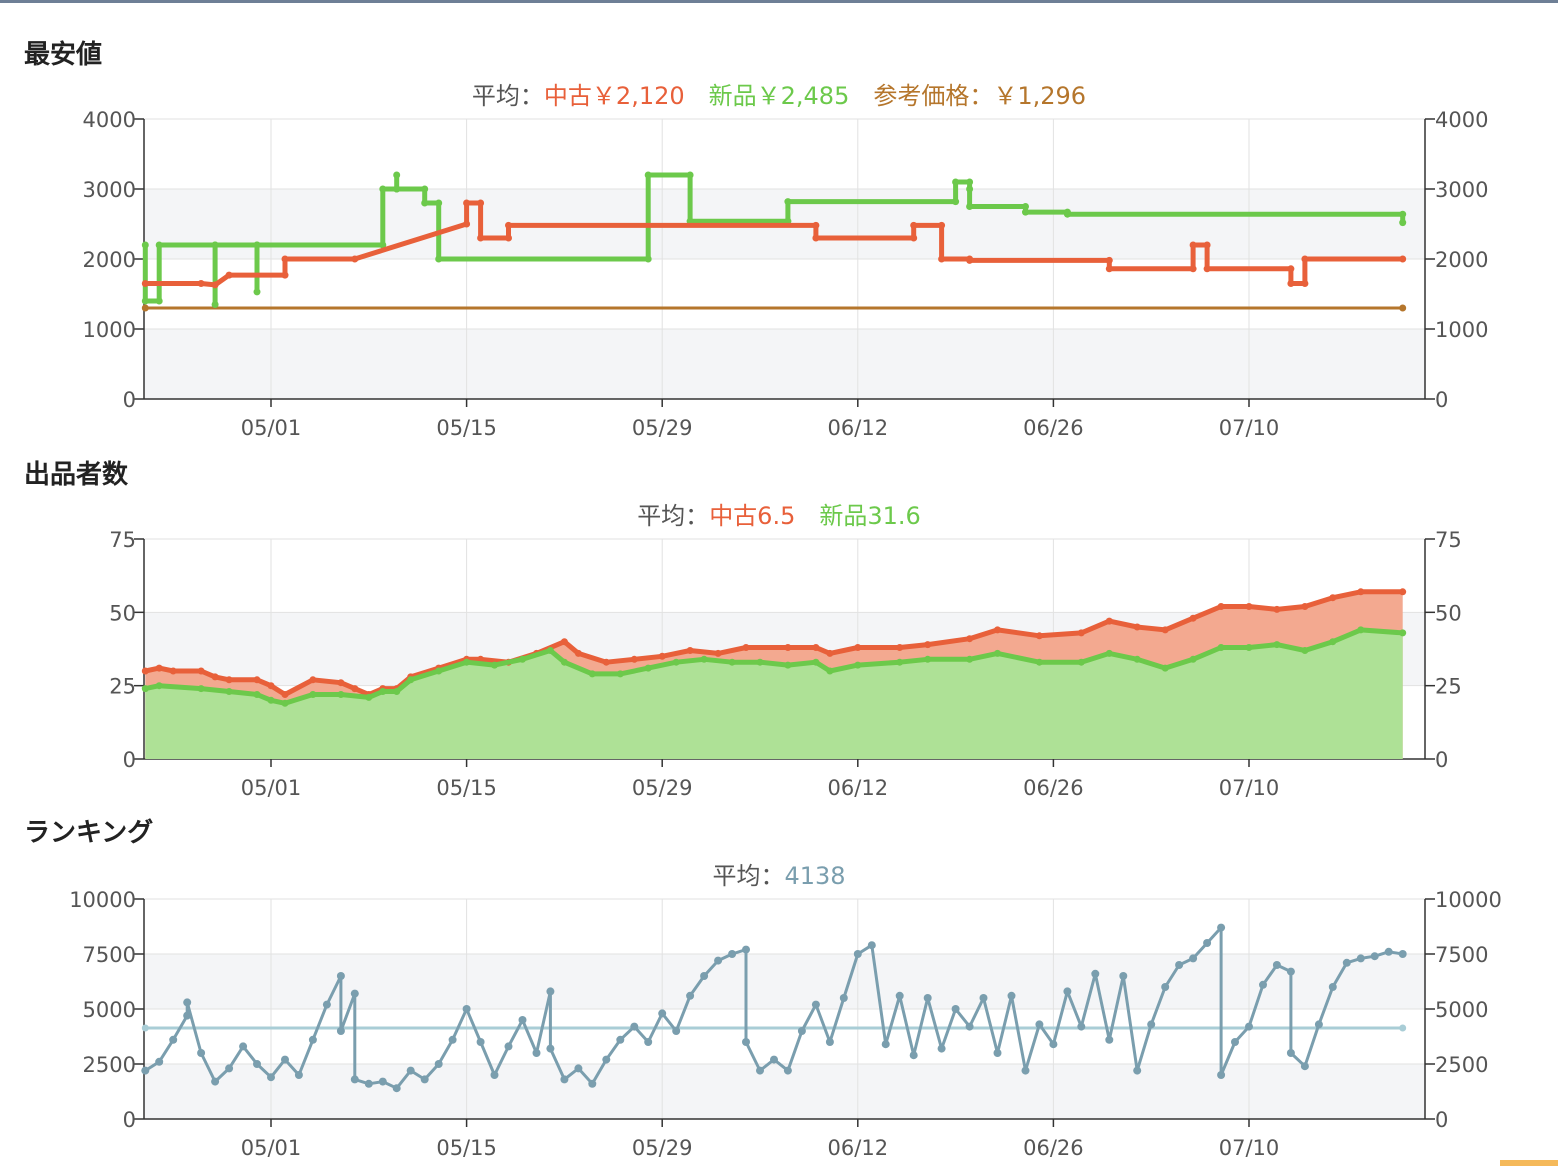  What do you see at coordinates (1053, 1148) in the screenshot?
I see `ranking-x-tick-label: 06/26` at bounding box center [1053, 1148].